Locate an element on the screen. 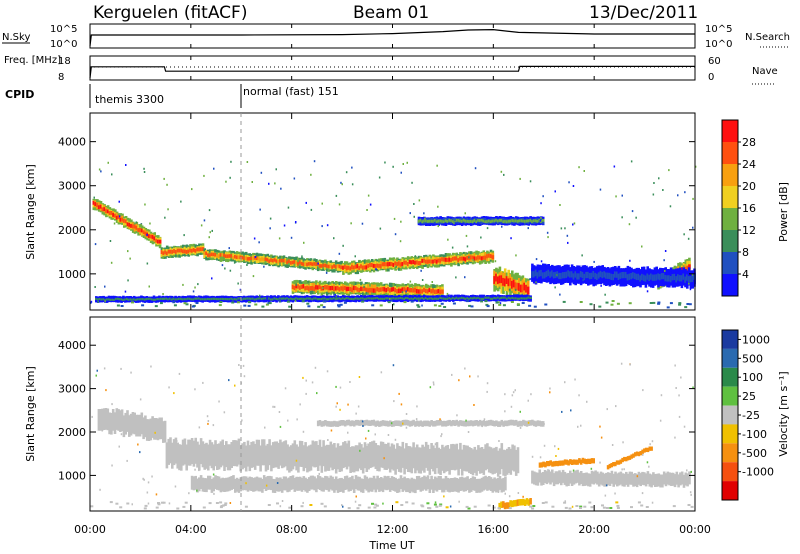  power-cbar-swatch is located at coordinates (730, 285).